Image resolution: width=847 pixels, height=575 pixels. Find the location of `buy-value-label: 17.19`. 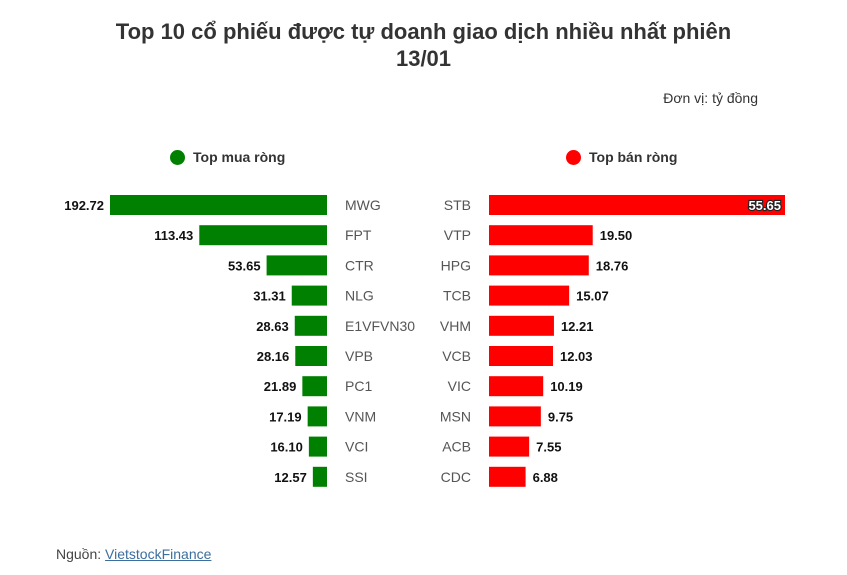

buy-value-label: 17.19 is located at coordinates (285, 416).